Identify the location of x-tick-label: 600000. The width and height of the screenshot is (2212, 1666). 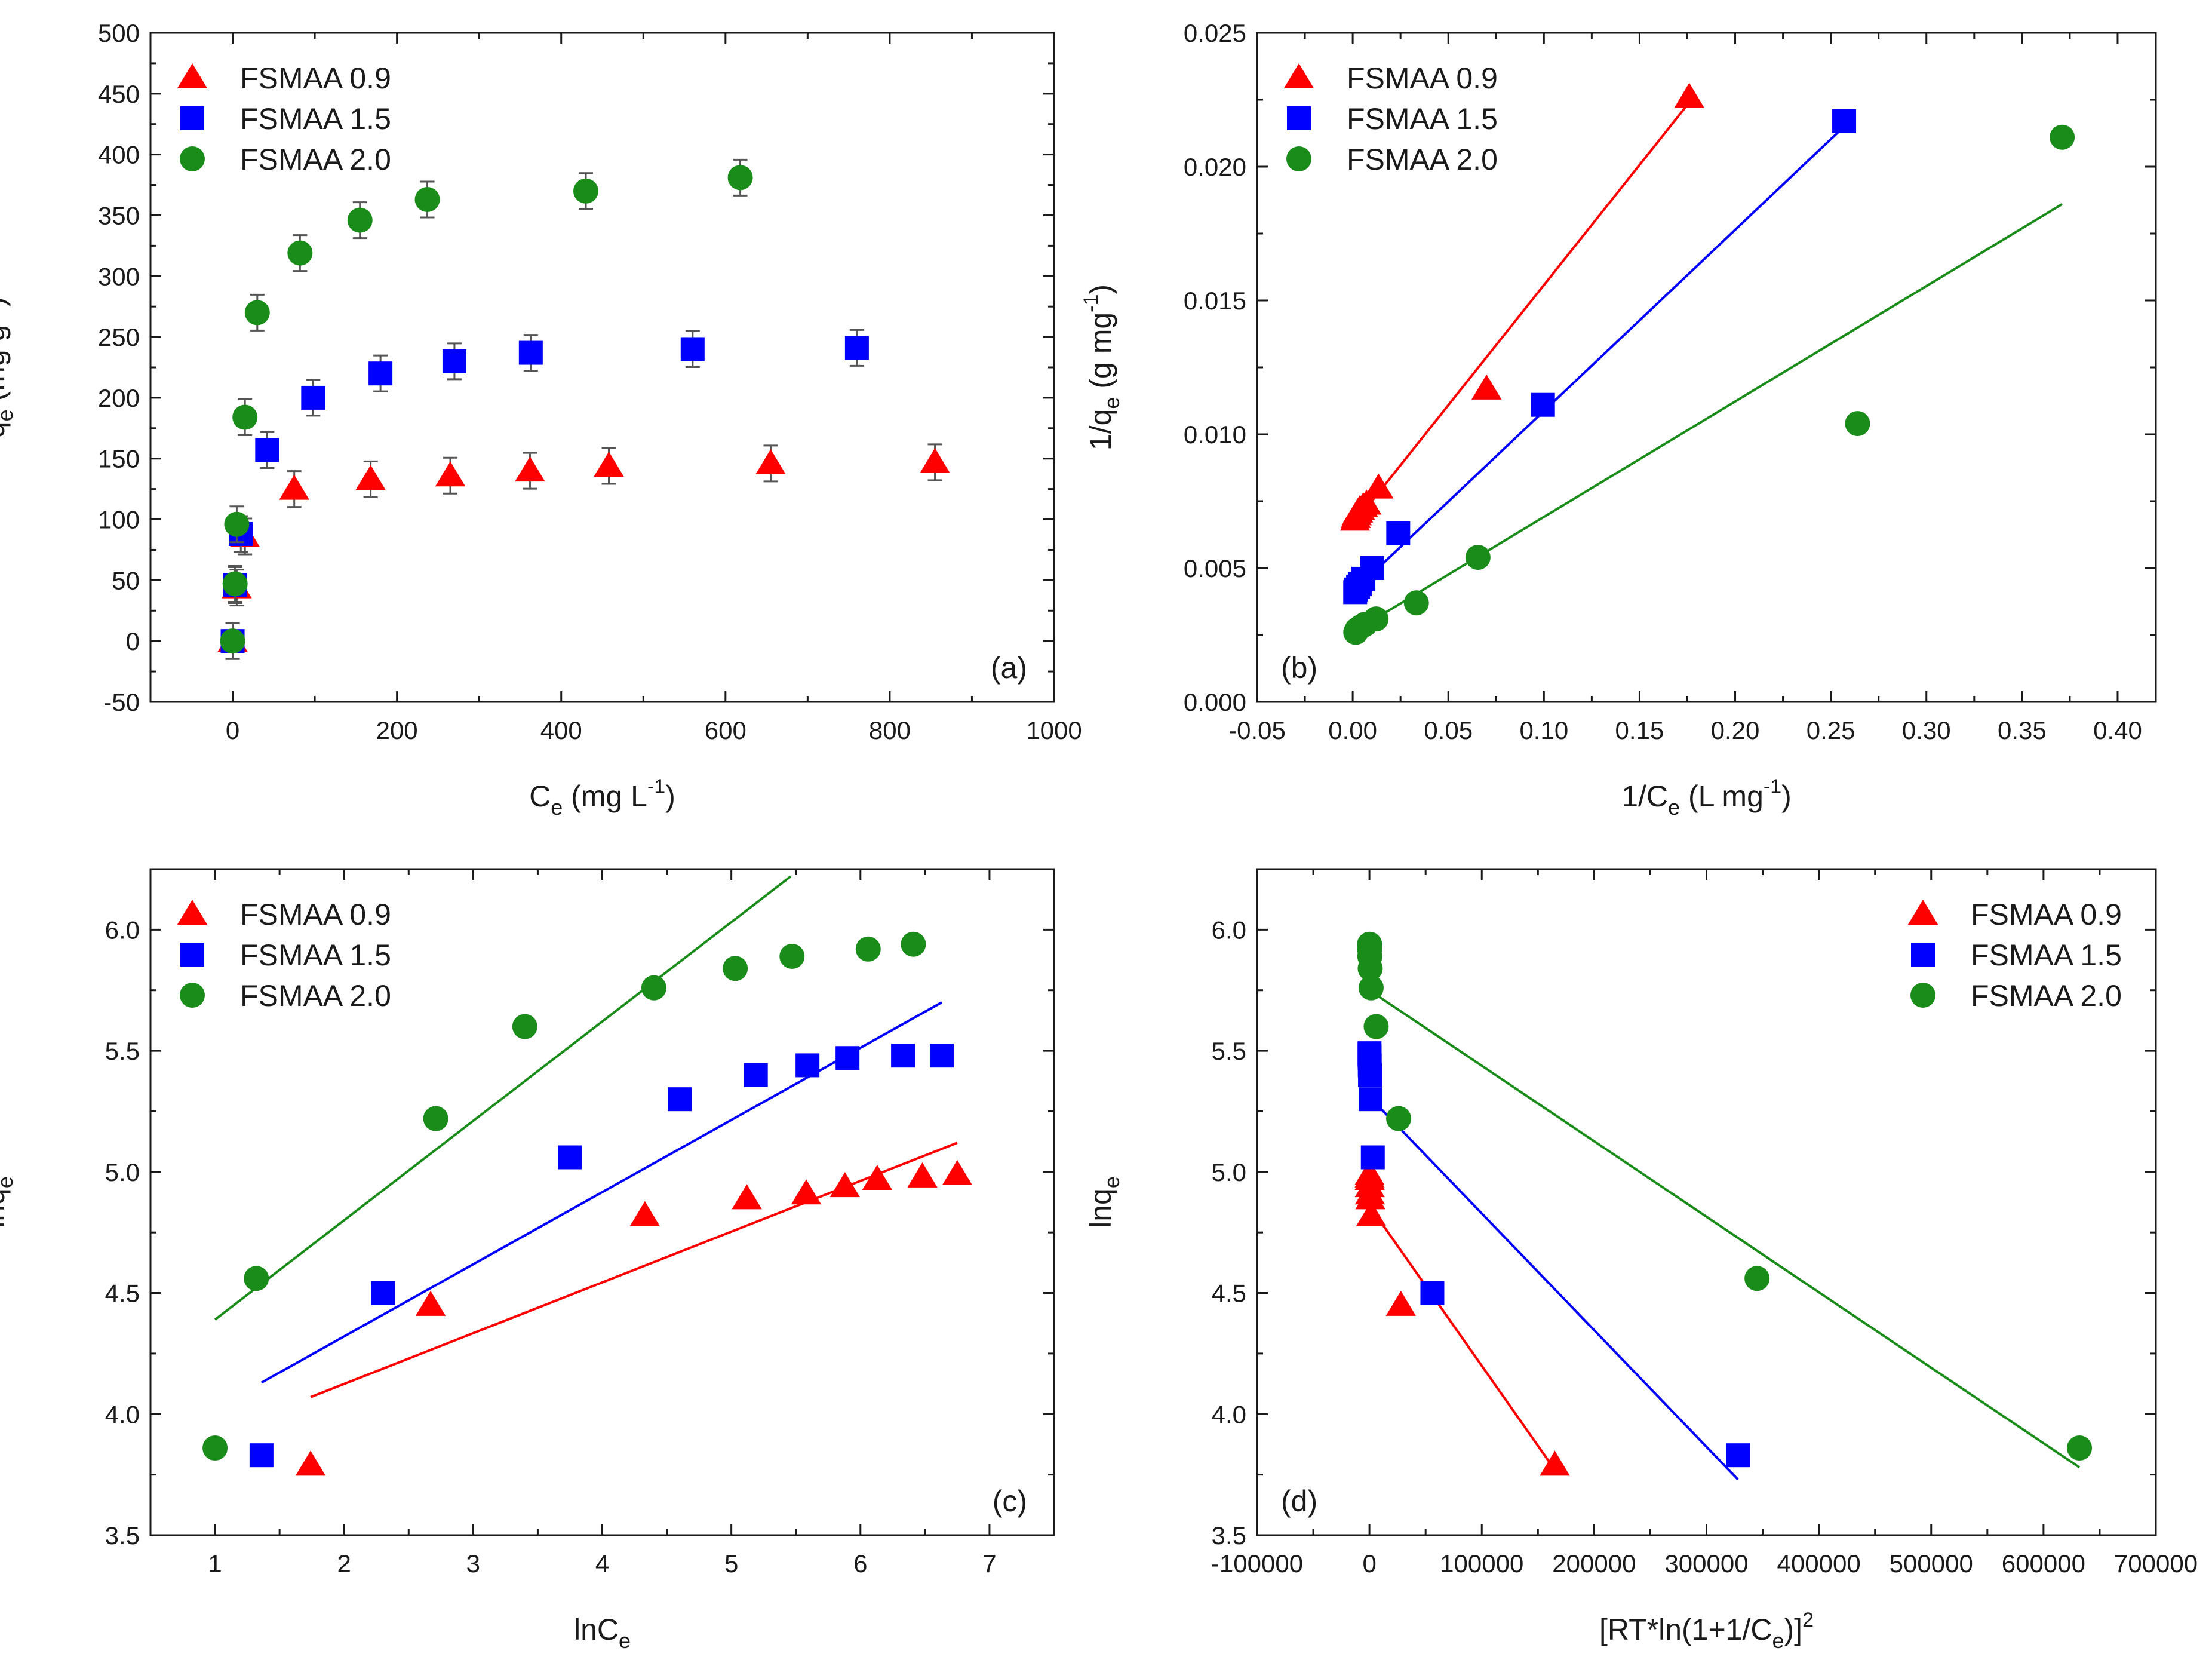
(2044, 1564).